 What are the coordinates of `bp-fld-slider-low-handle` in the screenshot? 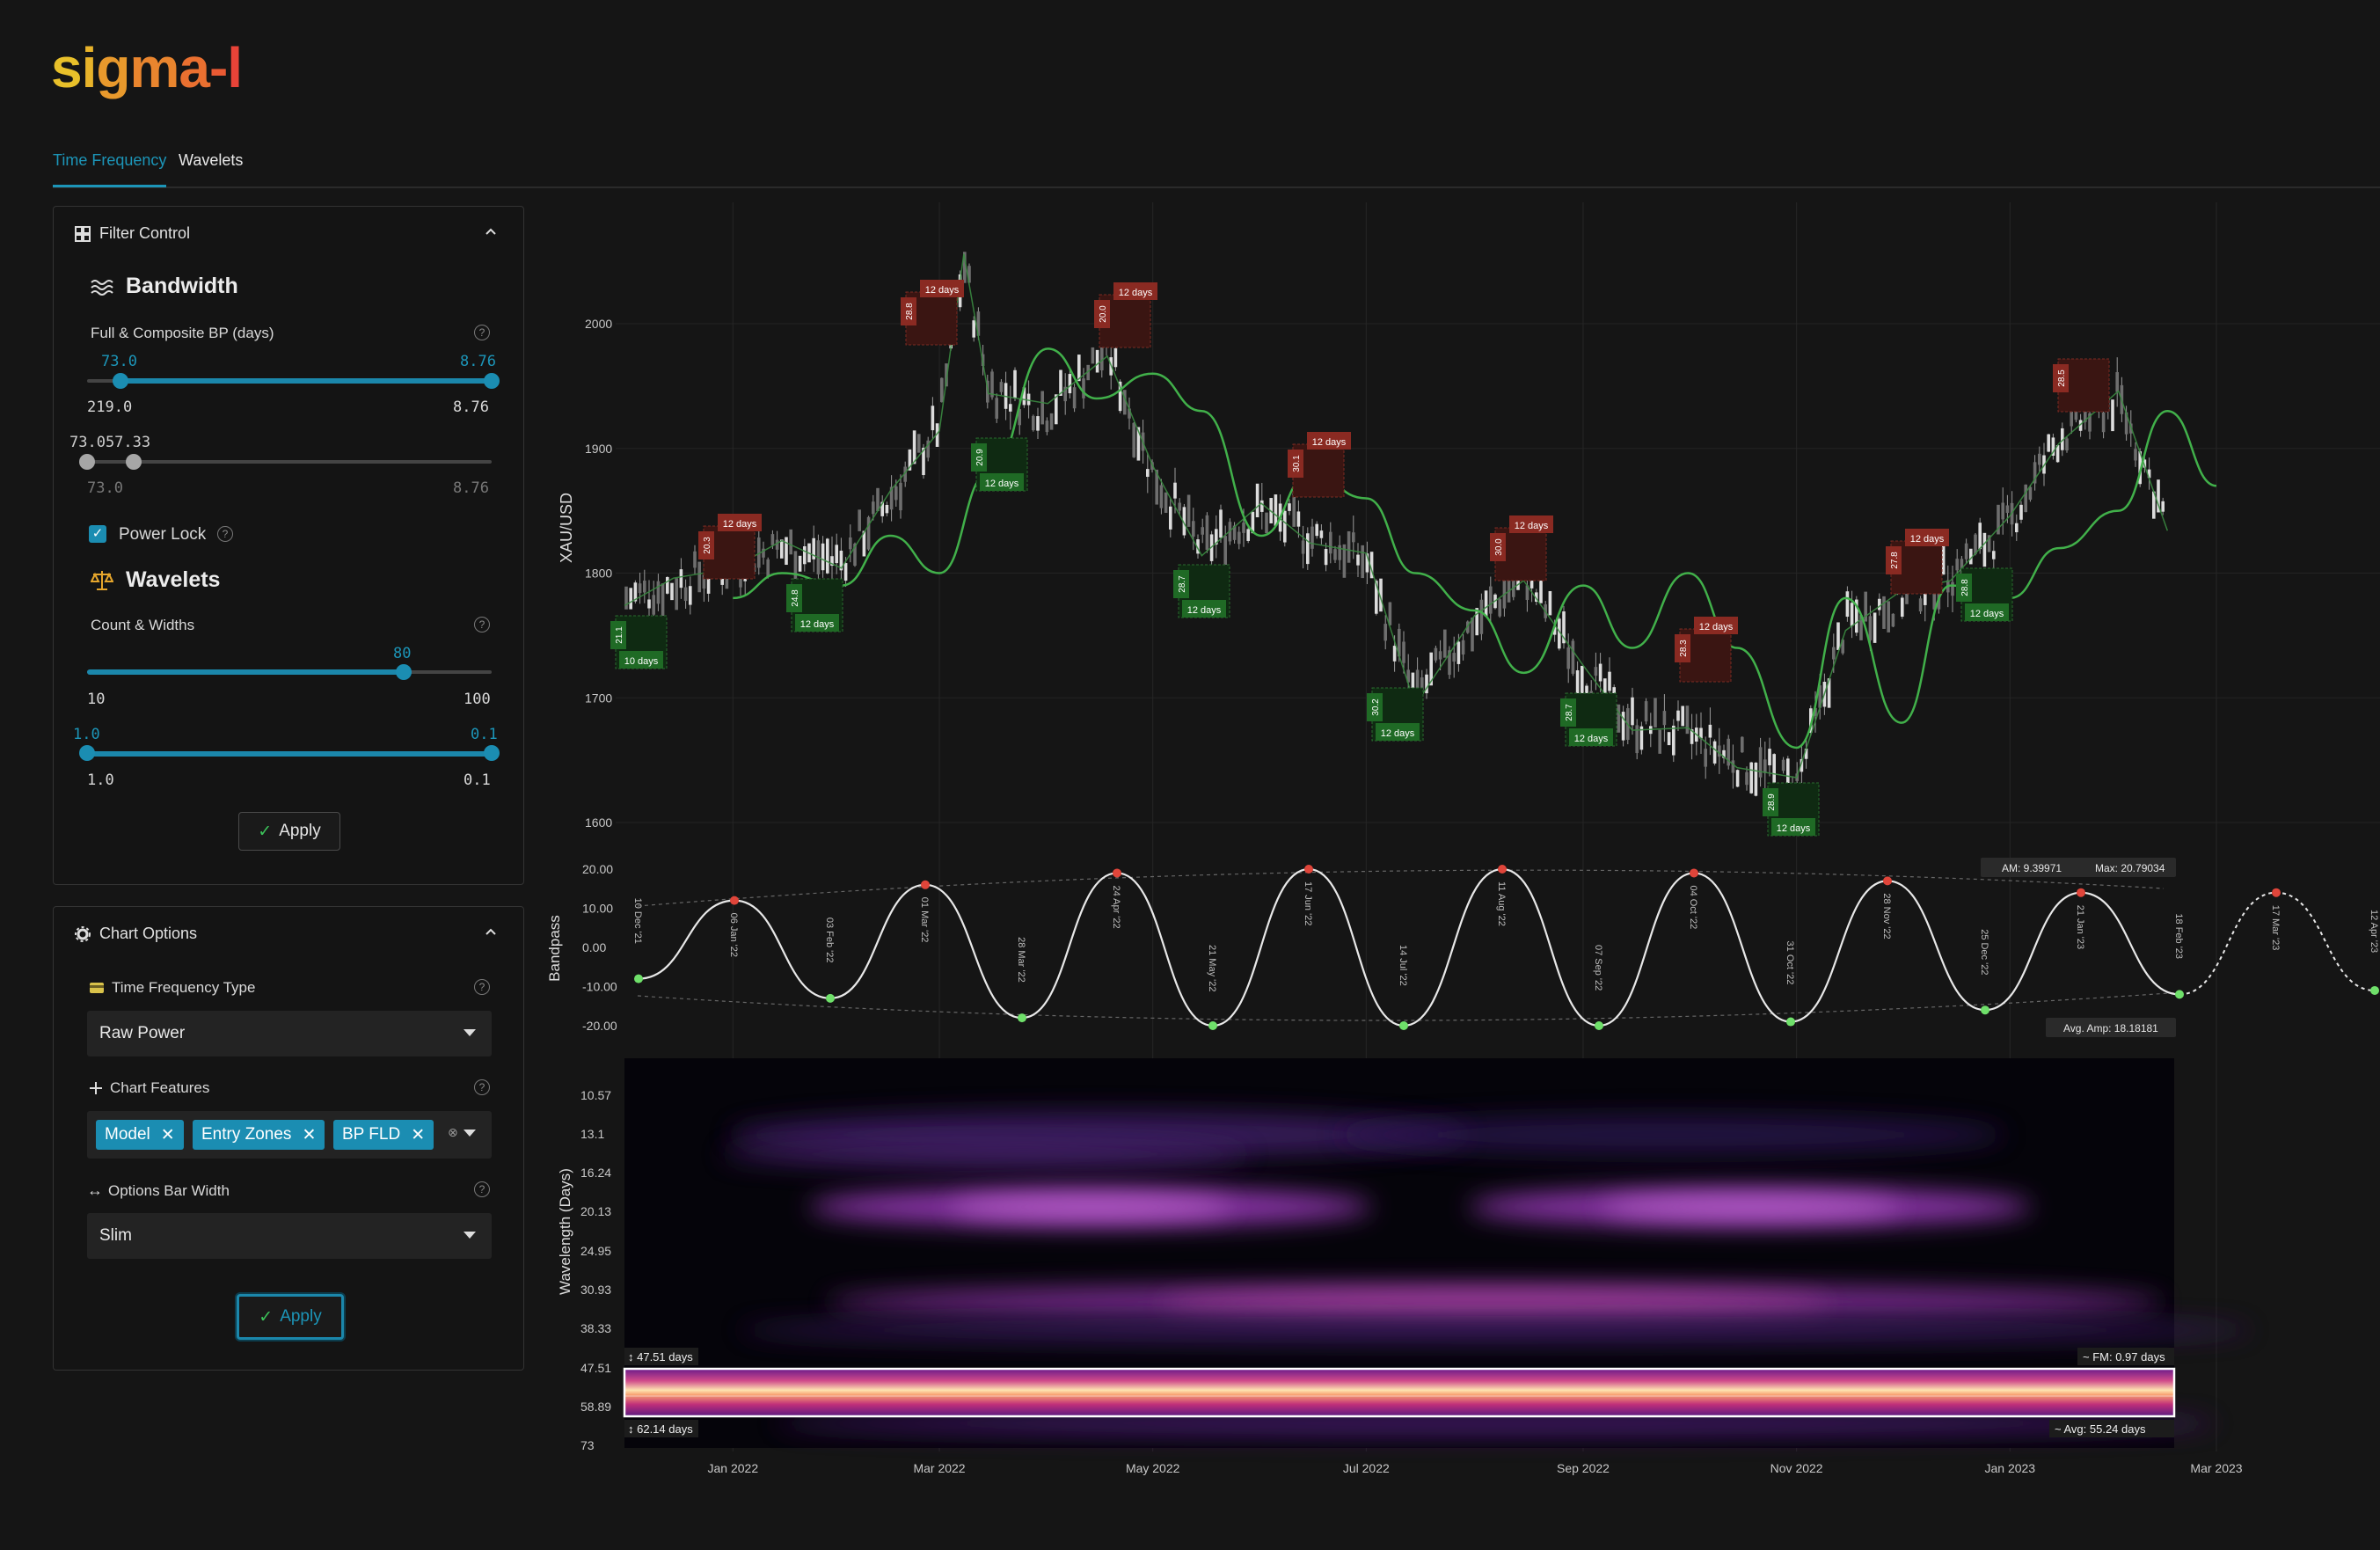 It's located at (87, 462).